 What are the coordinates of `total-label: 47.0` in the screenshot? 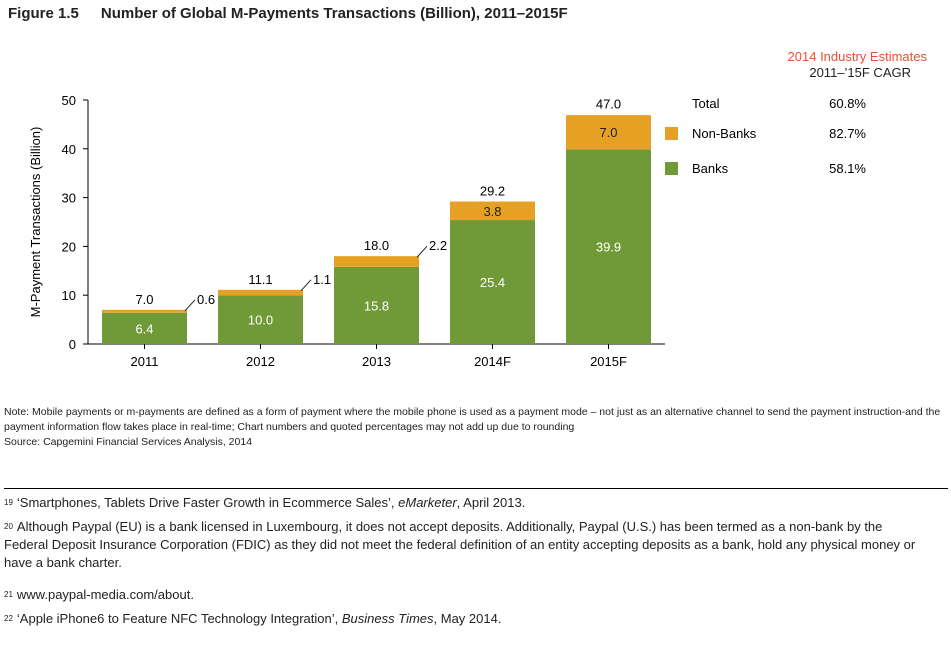 It's located at (608, 104).